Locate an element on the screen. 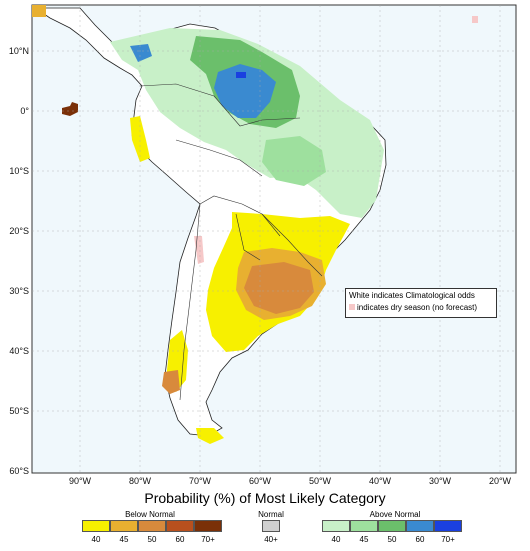  below-40-tdf is located at coordinates (210, 436).